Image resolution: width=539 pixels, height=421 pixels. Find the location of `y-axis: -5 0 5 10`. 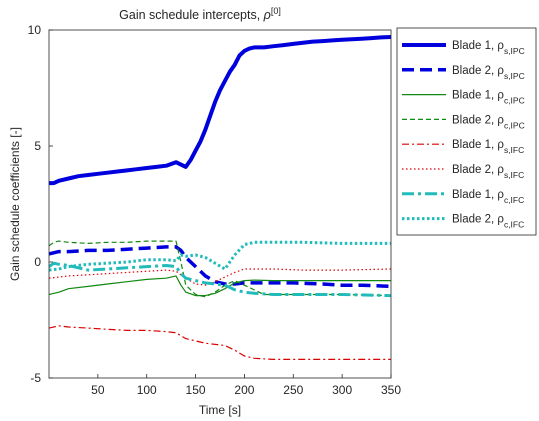

y-axis: -5 0 5 10 is located at coordinates (40, 204).